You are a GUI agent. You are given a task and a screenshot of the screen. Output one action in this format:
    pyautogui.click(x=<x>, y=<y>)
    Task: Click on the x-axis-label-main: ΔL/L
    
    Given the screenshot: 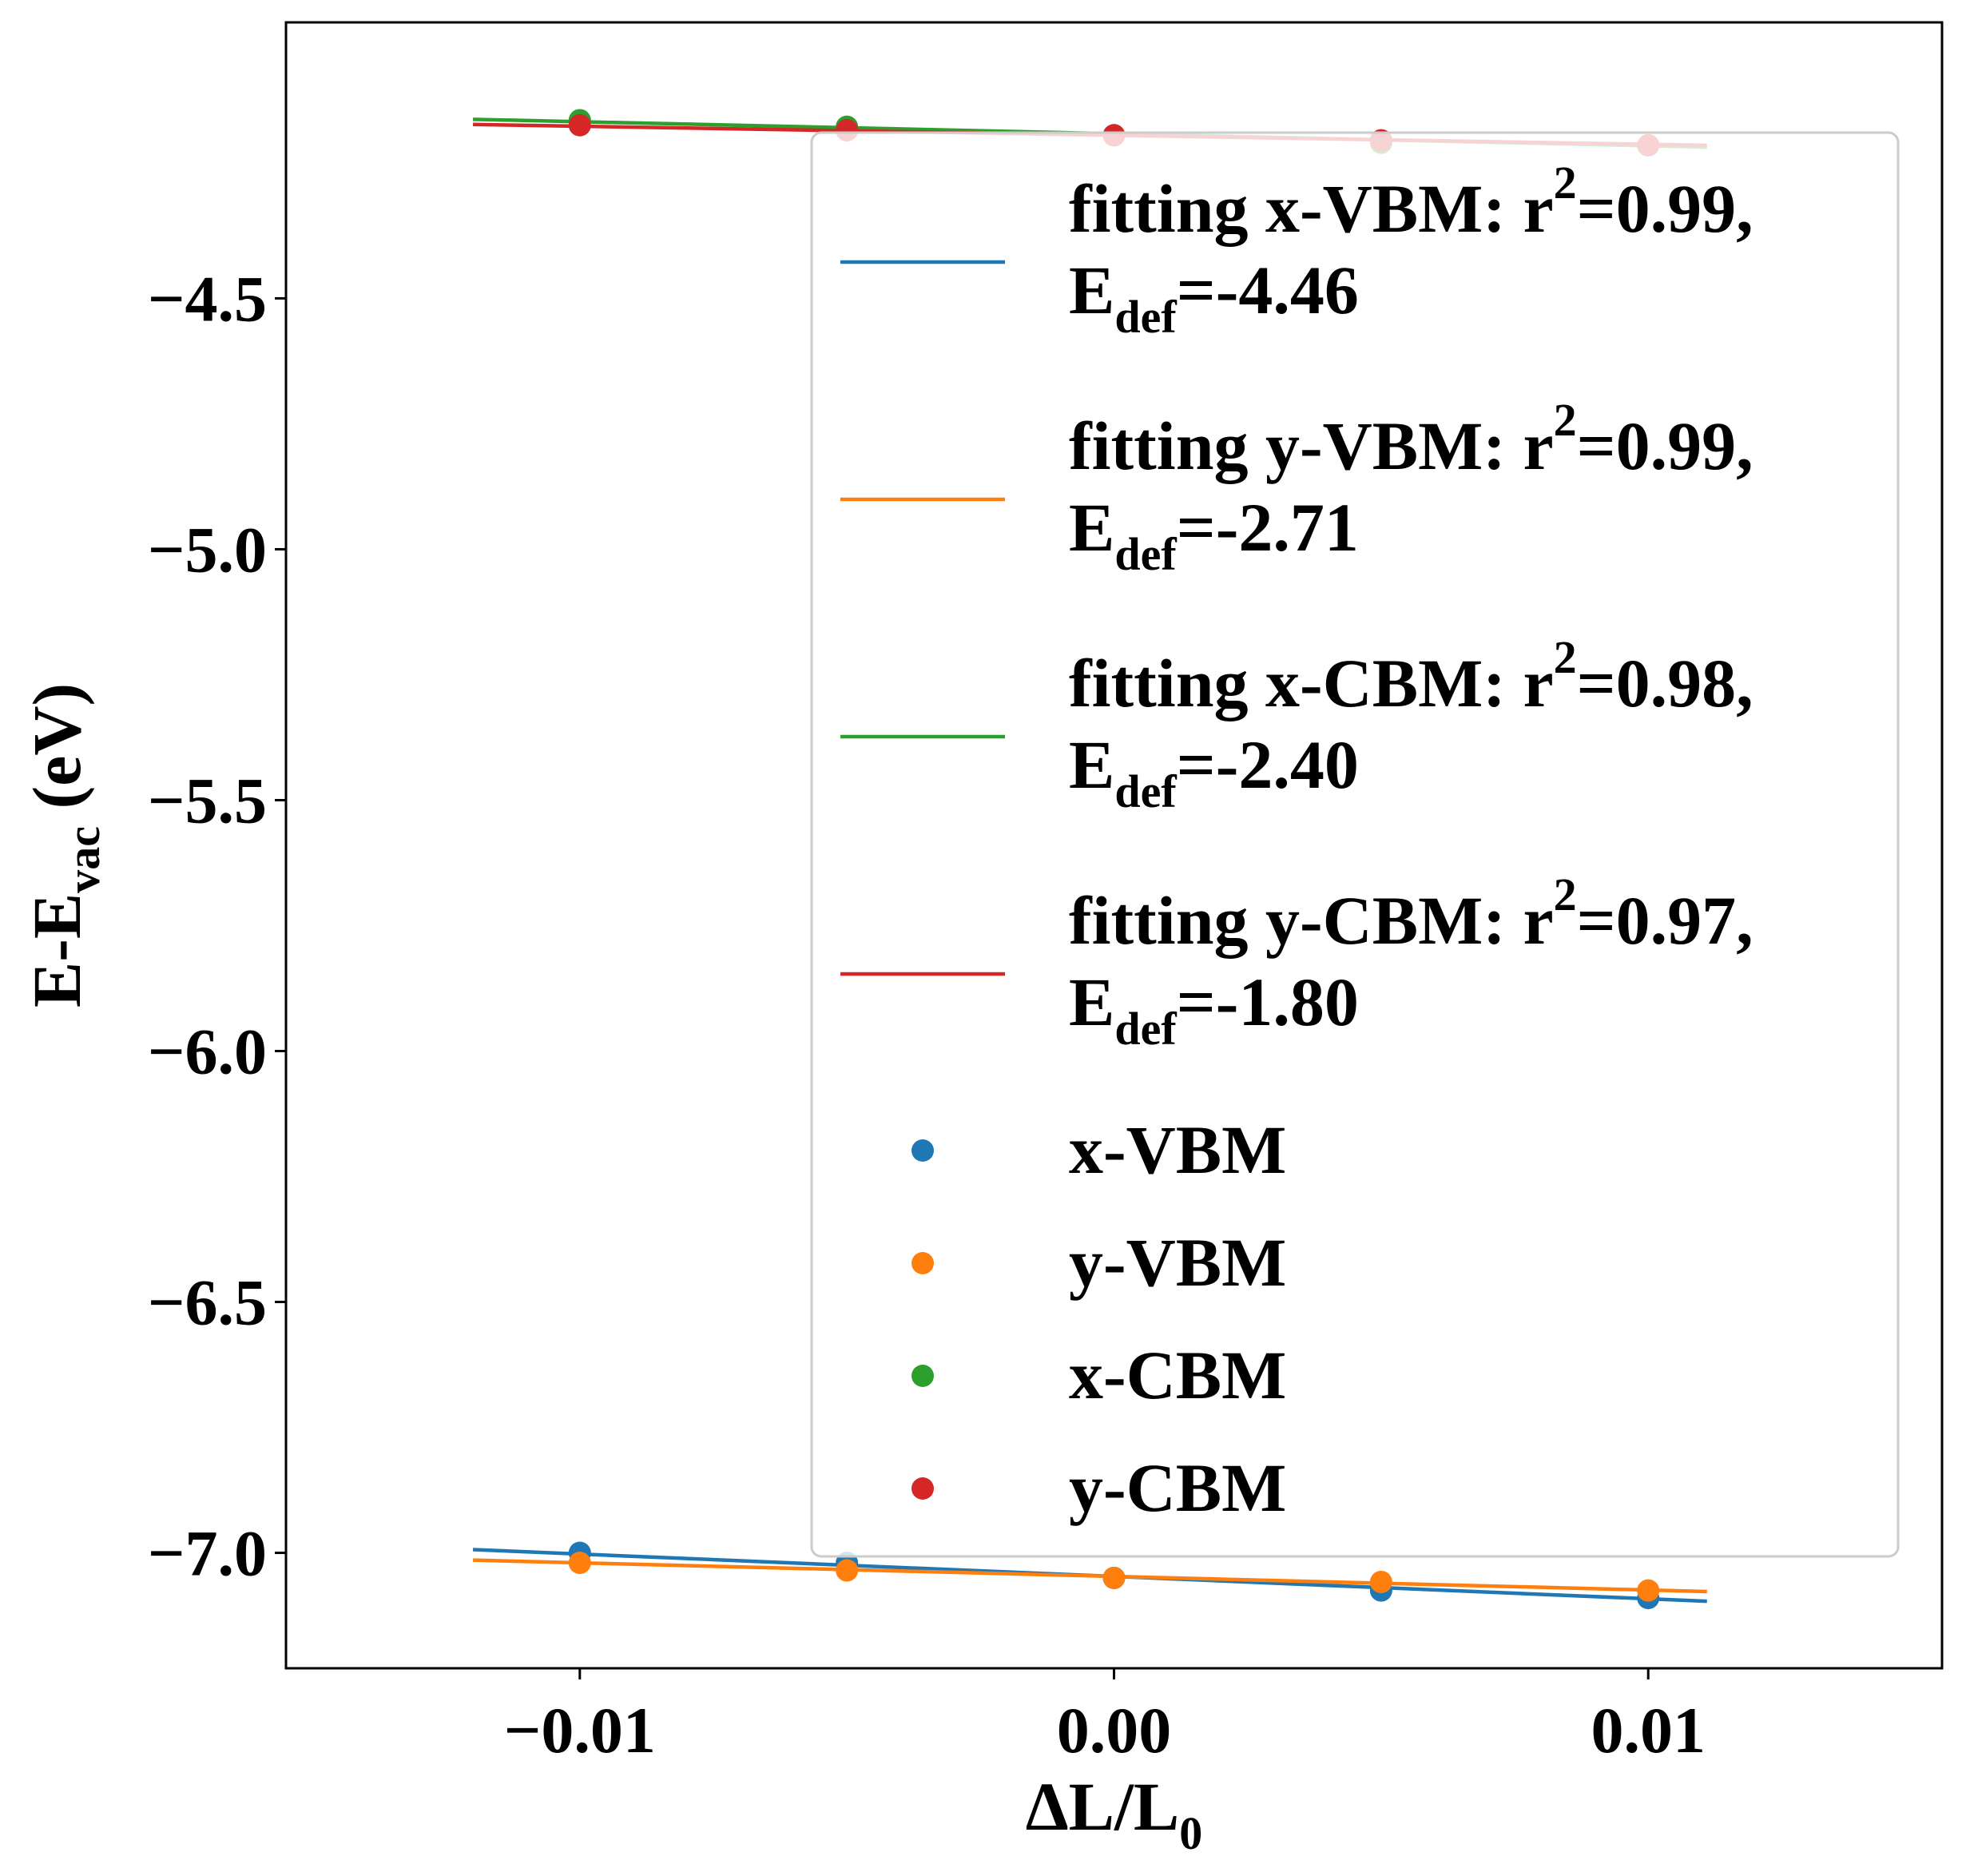 What is the action you would take?
    pyautogui.click(x=1103, y=1806)
    